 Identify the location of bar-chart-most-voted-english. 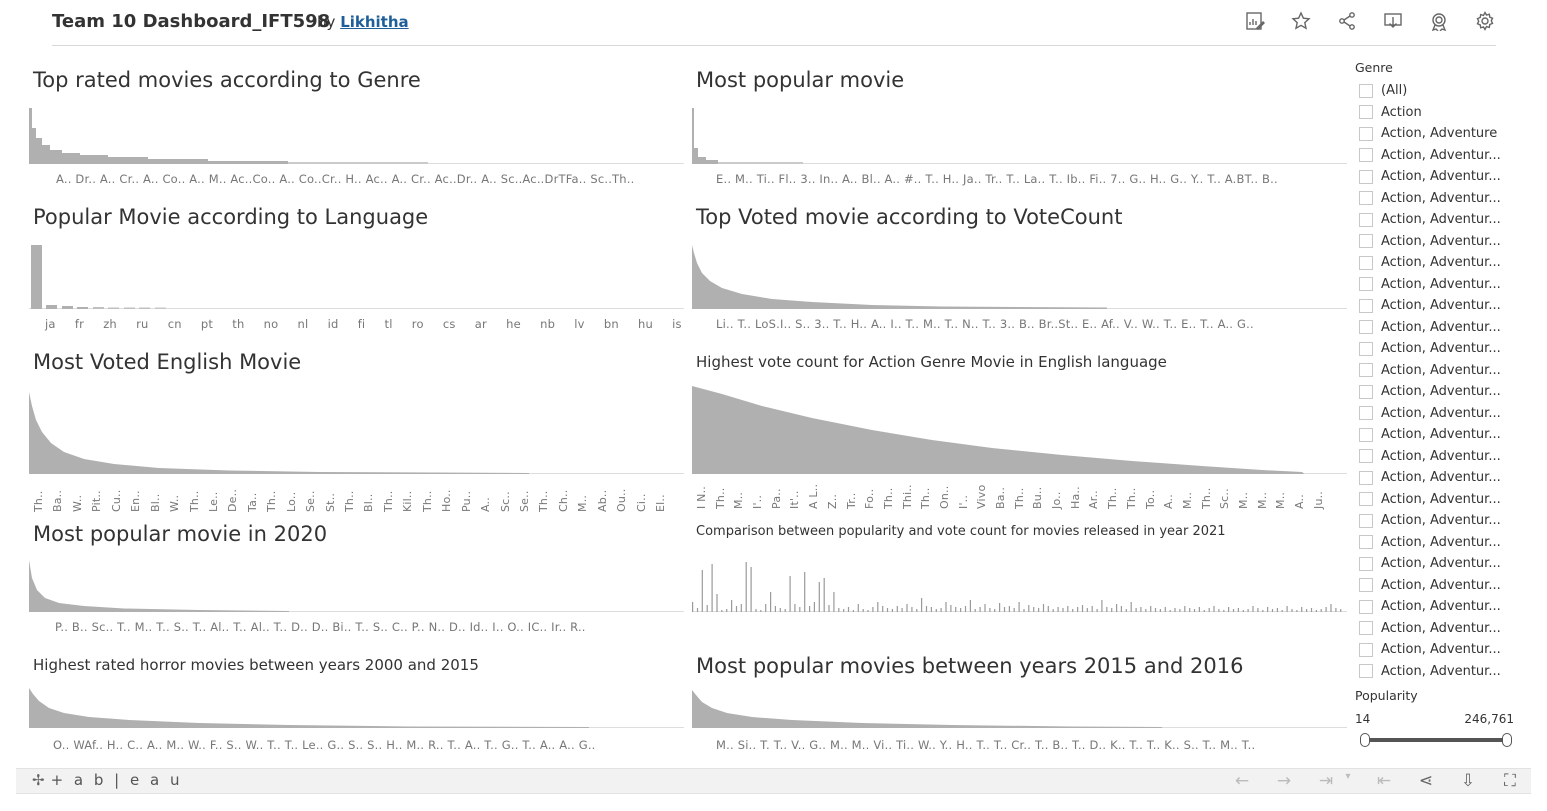
(356, 433).